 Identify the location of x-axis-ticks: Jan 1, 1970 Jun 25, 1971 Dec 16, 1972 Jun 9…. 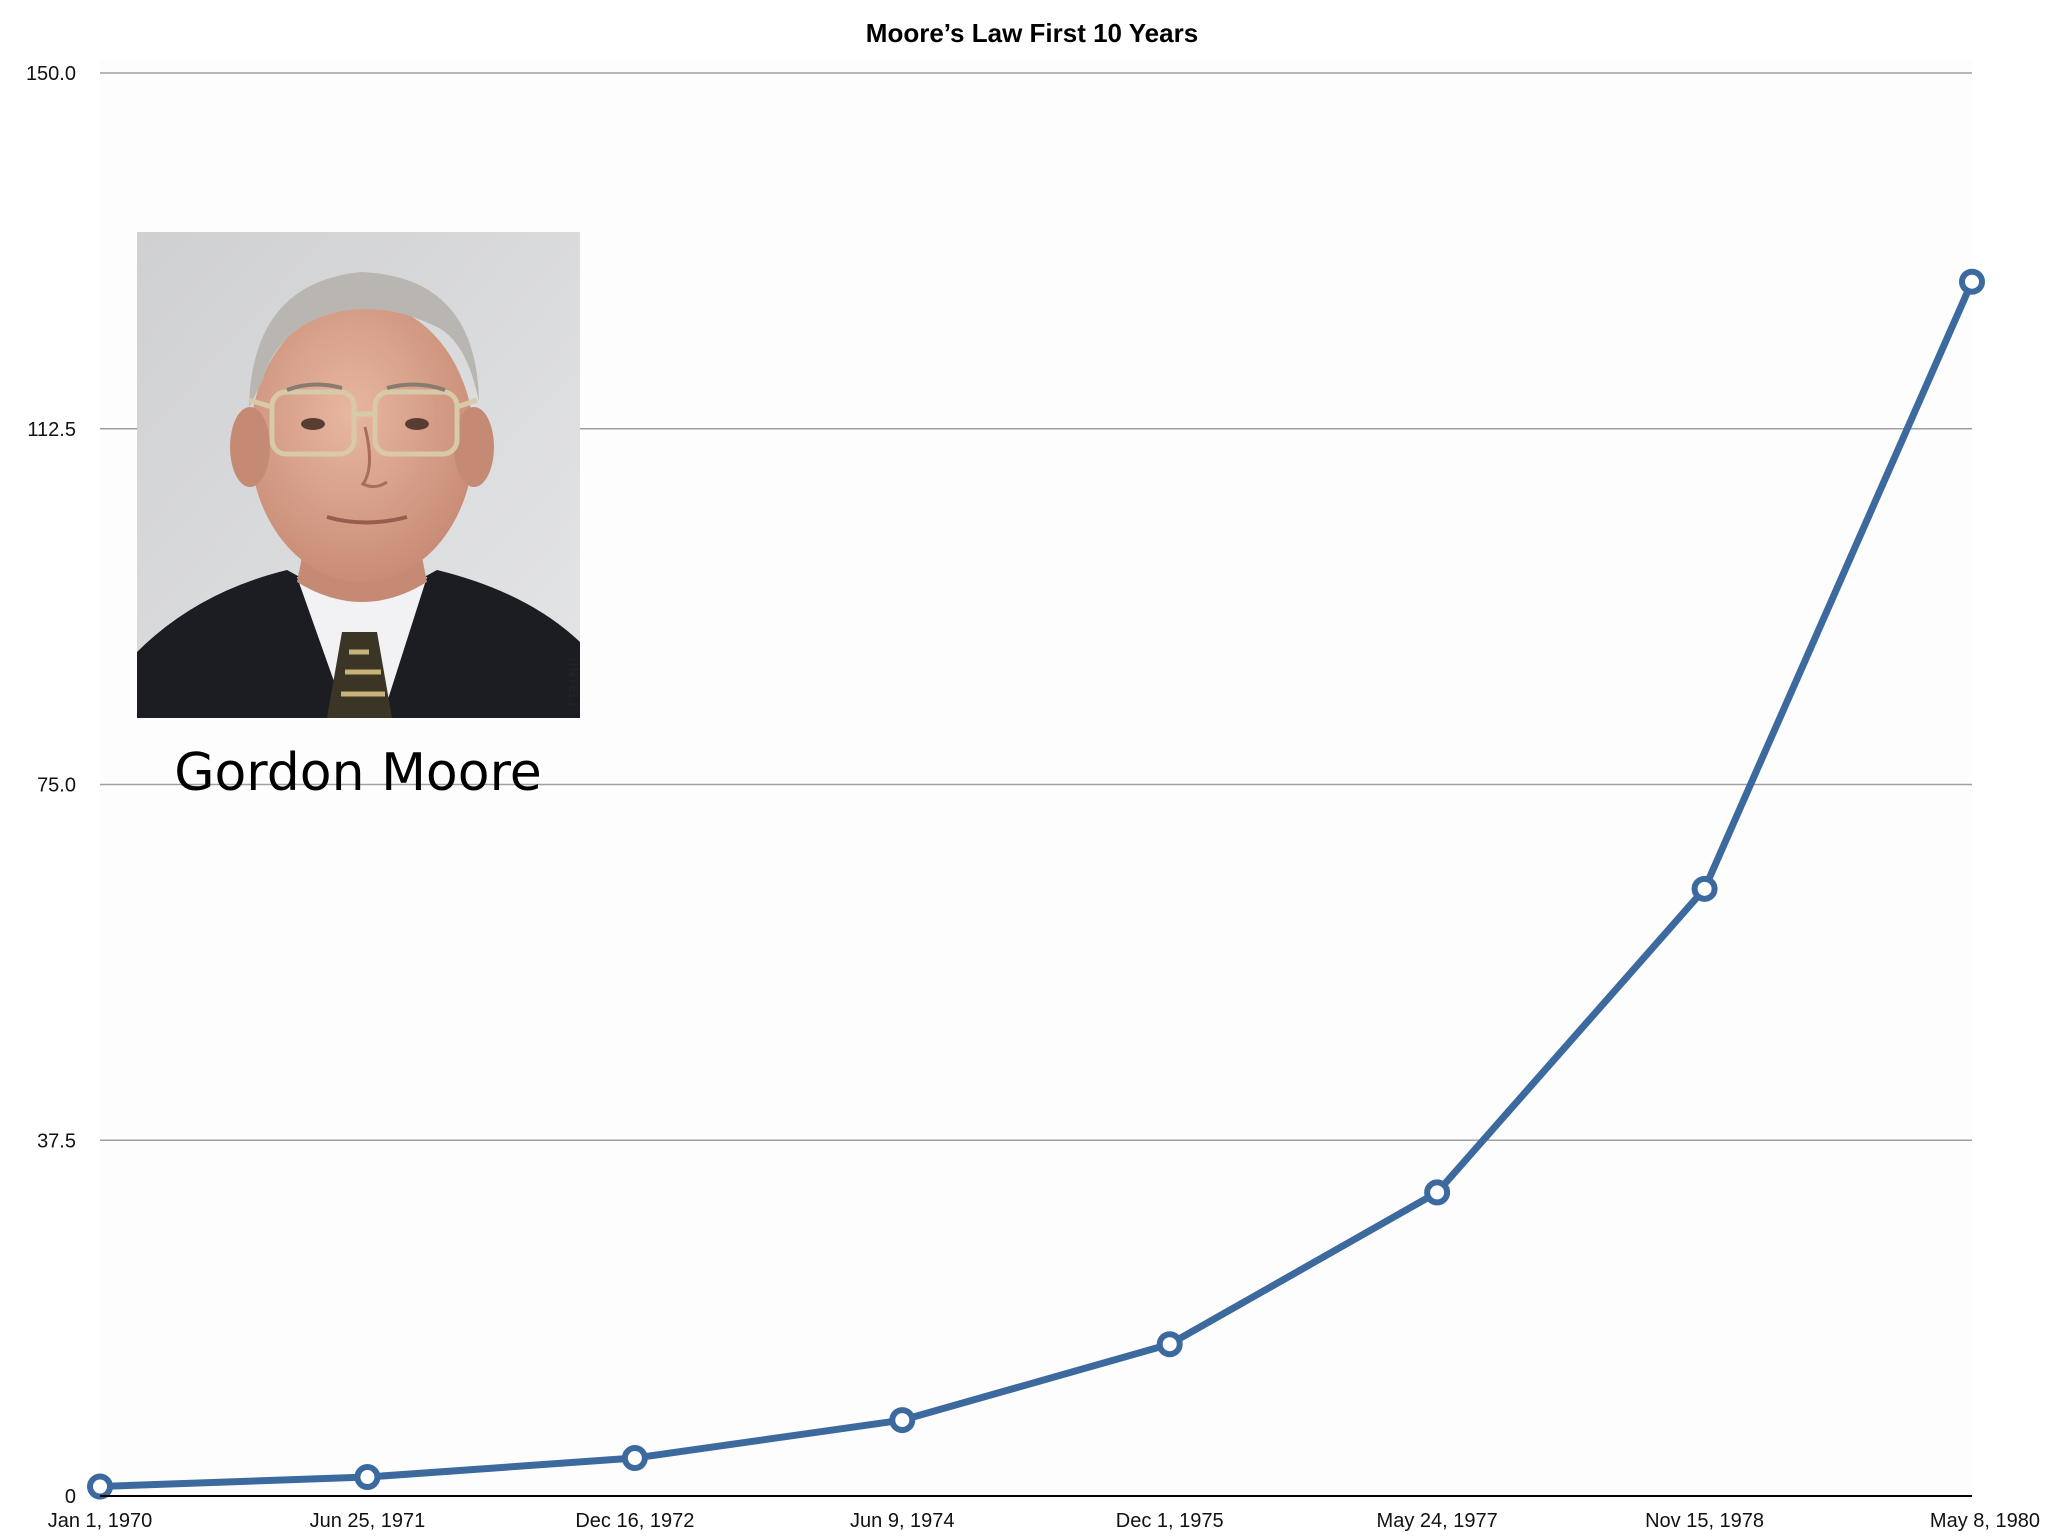
(1044, 1521).